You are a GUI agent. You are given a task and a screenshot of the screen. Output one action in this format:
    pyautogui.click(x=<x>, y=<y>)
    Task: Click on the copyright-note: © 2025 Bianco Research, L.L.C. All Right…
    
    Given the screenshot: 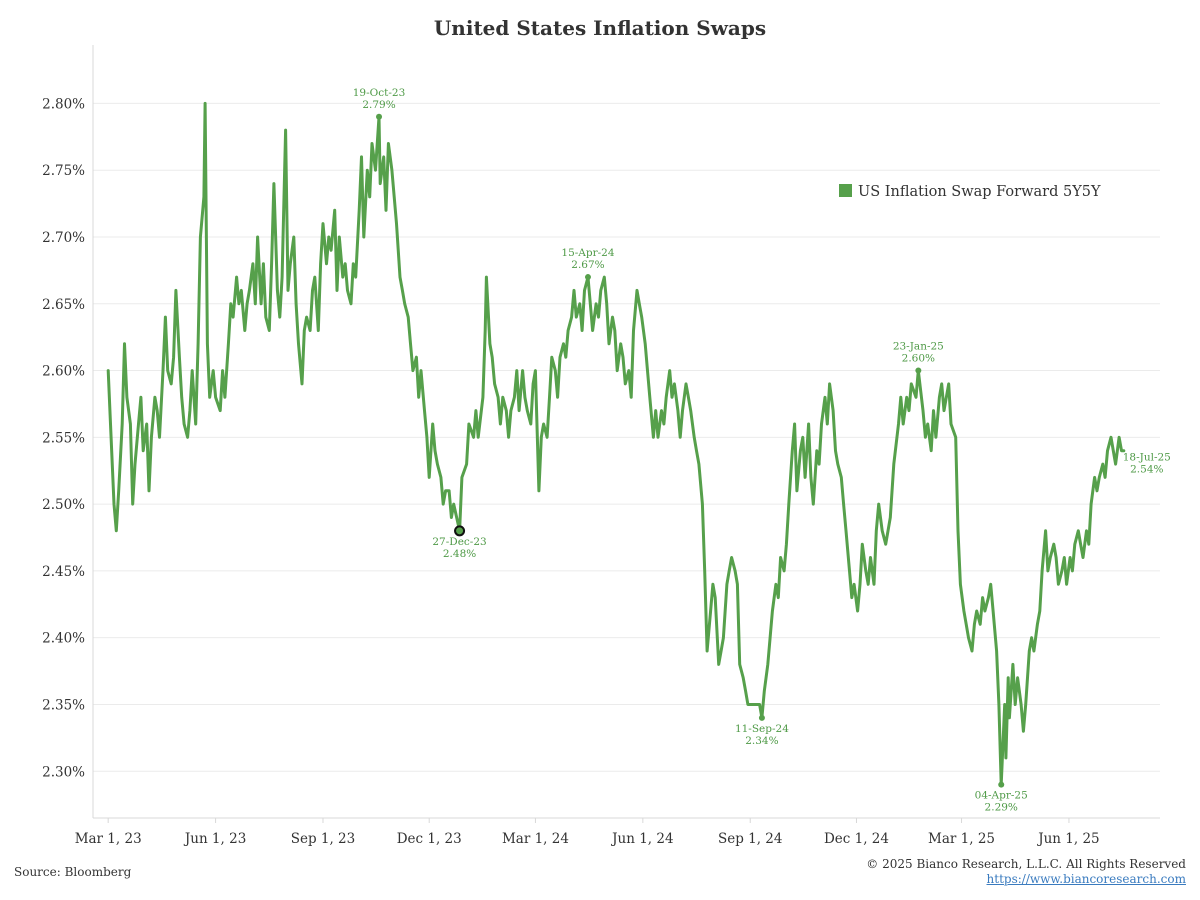 What is the action you would take?
    pyautogui.click(x=1026, y=864)
    